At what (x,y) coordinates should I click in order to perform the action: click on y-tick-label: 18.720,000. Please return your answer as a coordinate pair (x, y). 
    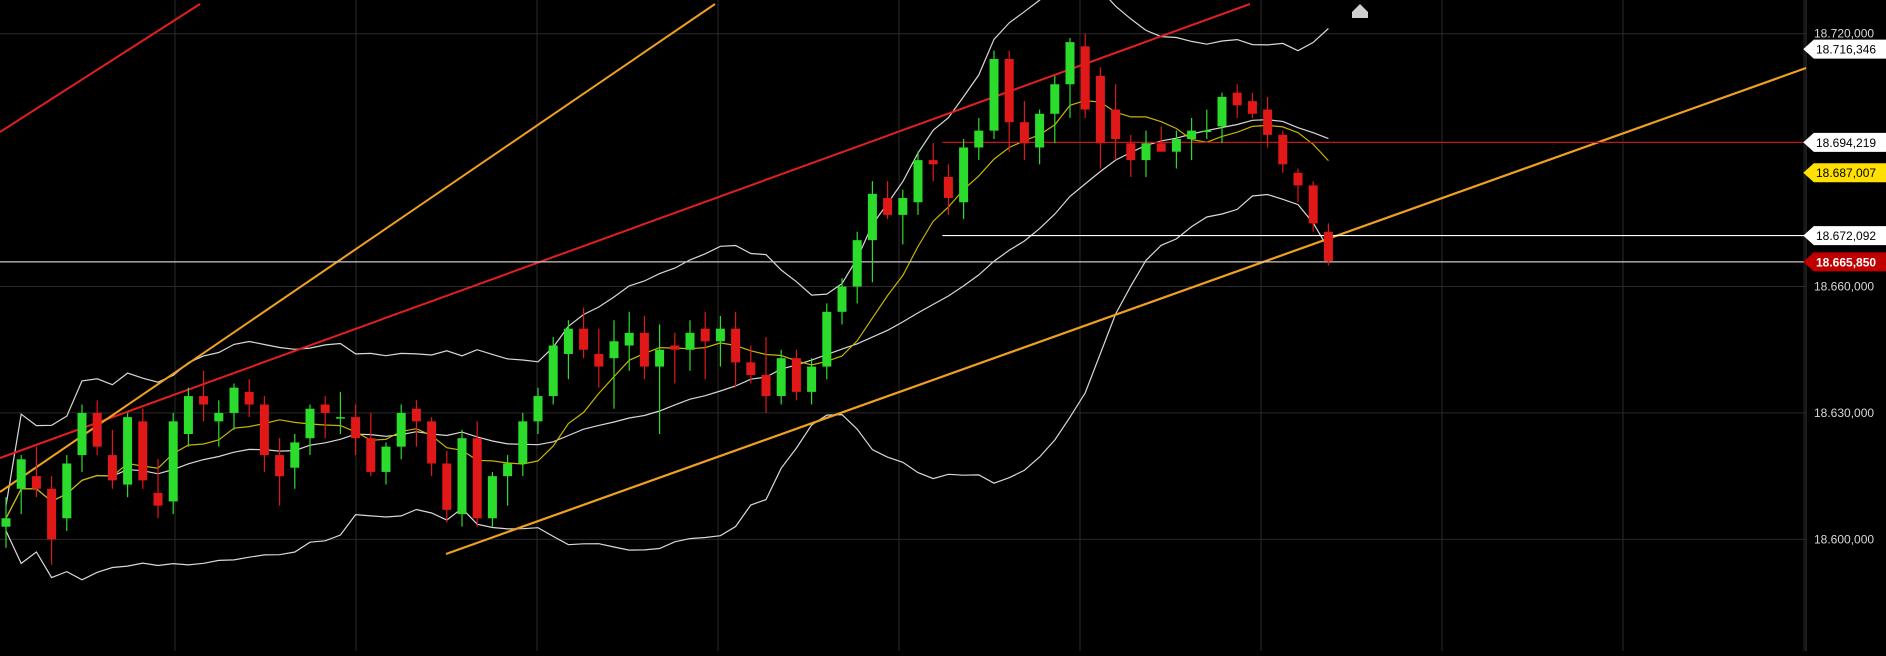
    Looking at the image, I should click on (1844, 34).